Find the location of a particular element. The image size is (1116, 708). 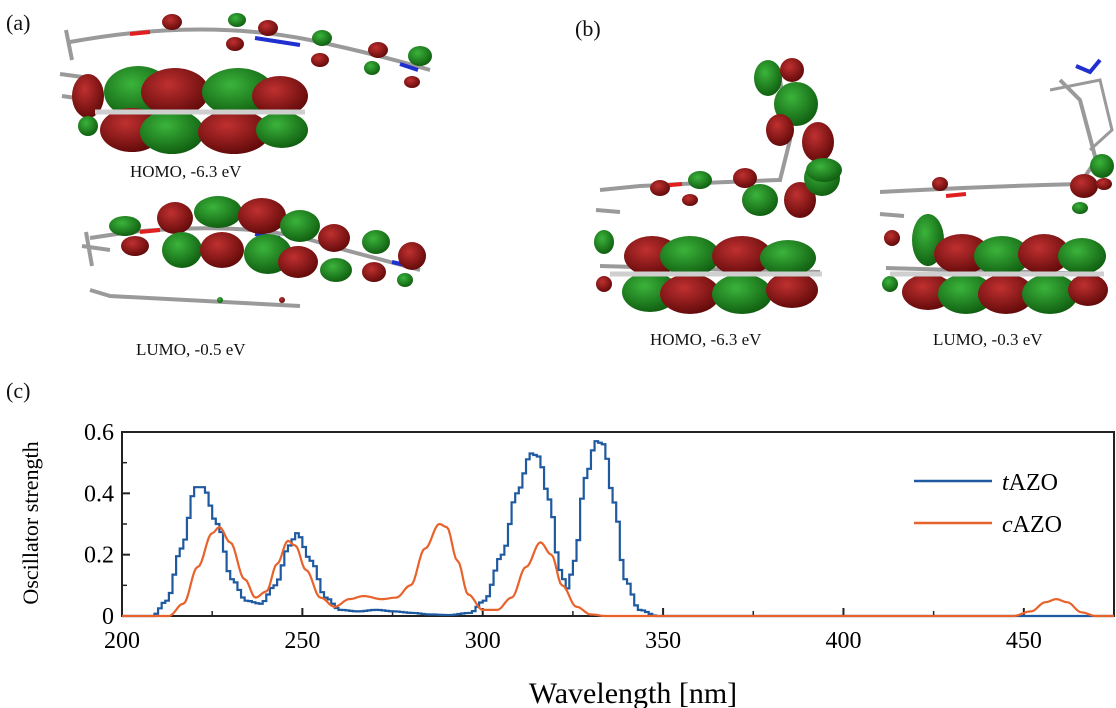

panel-b-lumo-caption: LUMO, -0.3 eV is located at coordinates (988, 339).